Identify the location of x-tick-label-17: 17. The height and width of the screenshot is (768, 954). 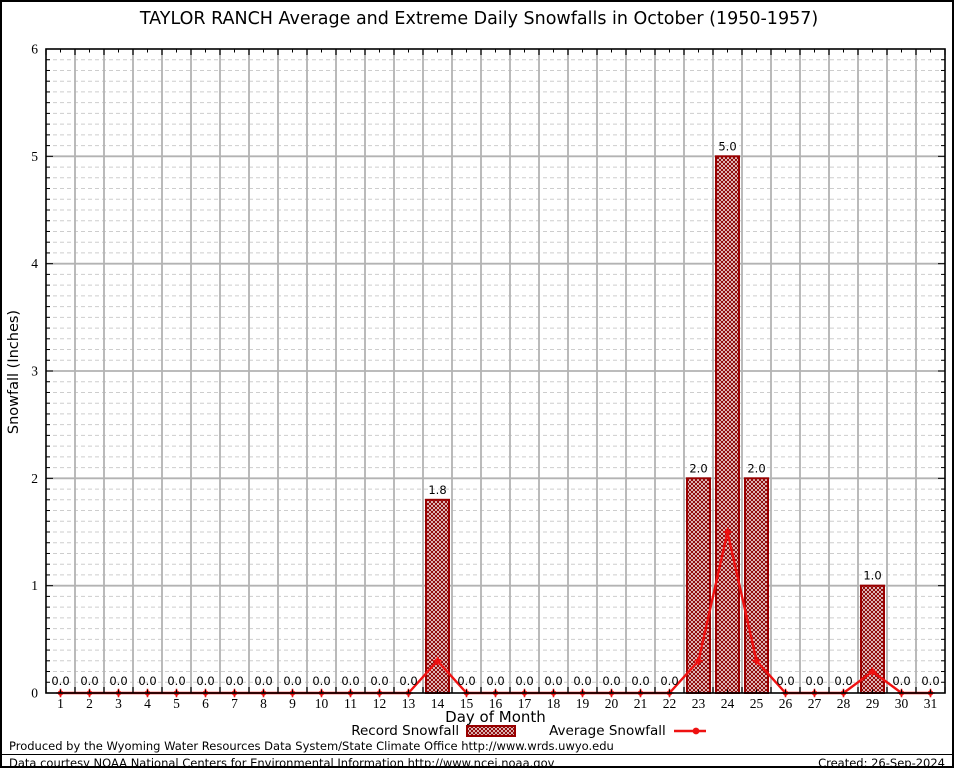
(525, 703).